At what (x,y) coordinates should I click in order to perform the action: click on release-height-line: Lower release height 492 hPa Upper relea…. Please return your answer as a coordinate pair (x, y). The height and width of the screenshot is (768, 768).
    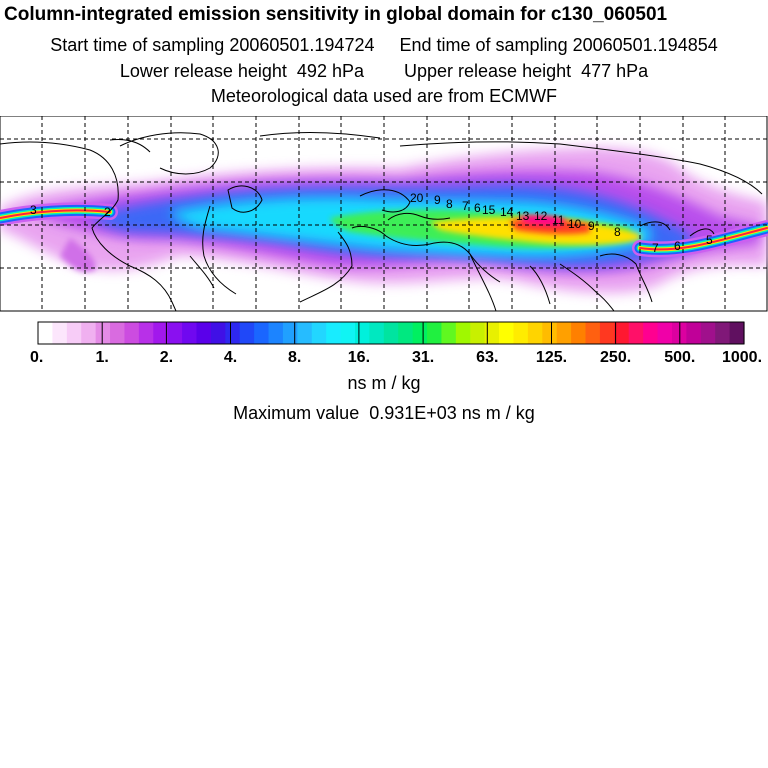
    Looking at the image, I should click on (384, 71).